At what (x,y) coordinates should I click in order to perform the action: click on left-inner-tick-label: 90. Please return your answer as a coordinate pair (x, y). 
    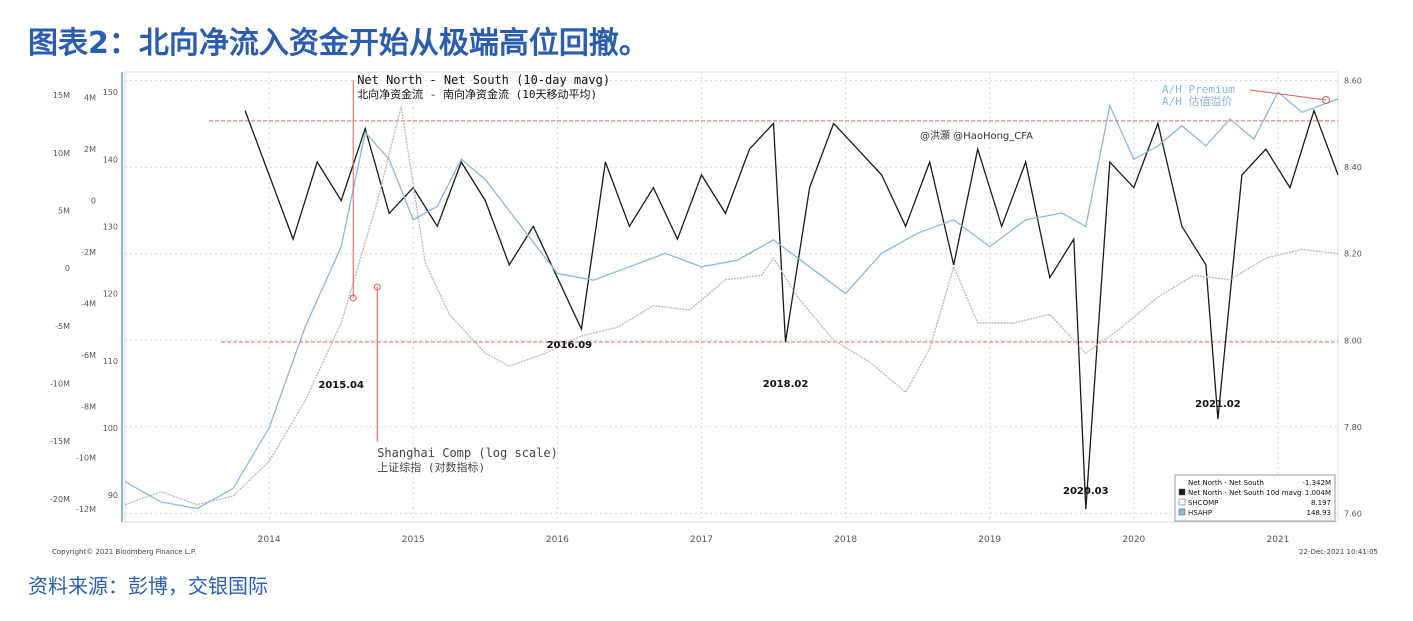
    Looking at the image, I should click on (113, 495).